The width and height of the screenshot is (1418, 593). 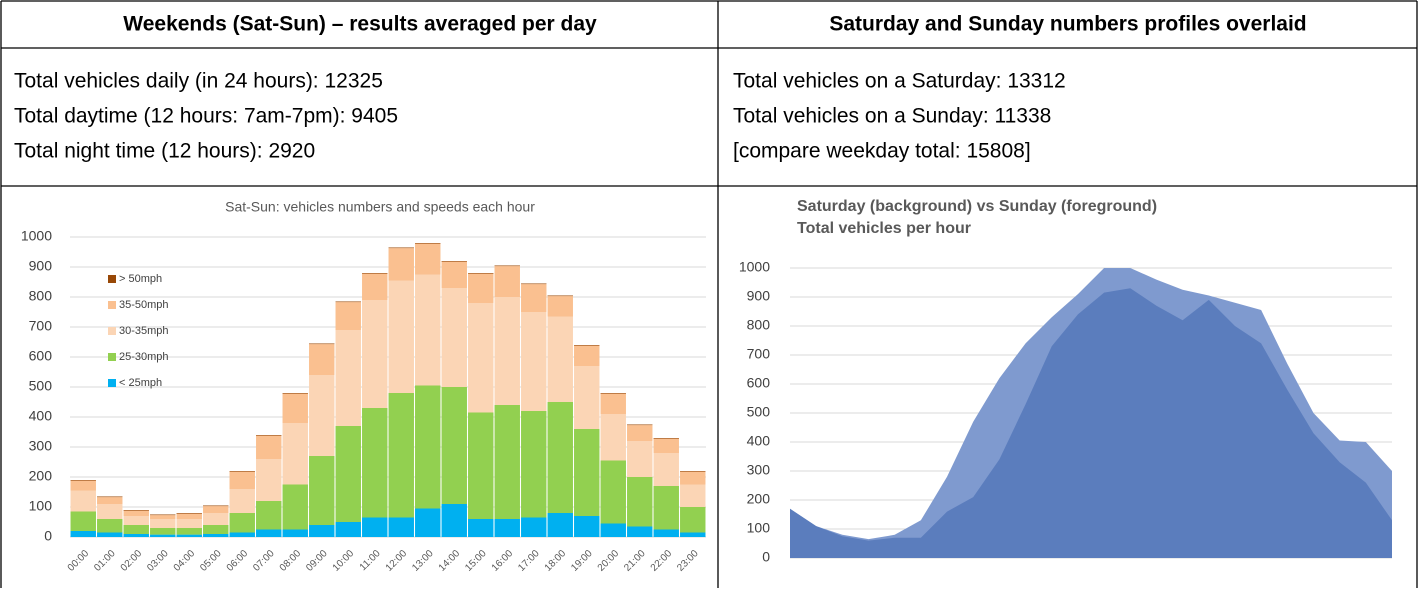 I want to click on y-tick-label: 300, so click(x=41, y=446).